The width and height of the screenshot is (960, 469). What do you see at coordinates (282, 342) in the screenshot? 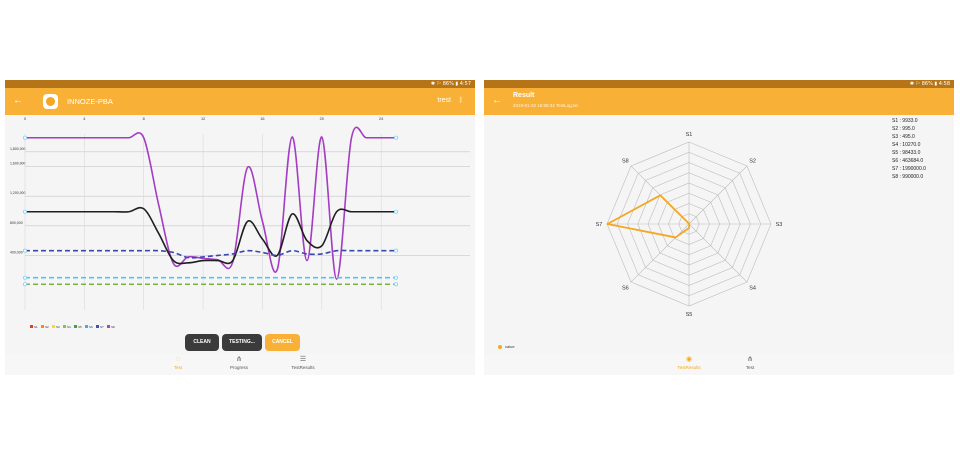
I see `cancel-button: CANCEL` at bounding box center [282, 342].